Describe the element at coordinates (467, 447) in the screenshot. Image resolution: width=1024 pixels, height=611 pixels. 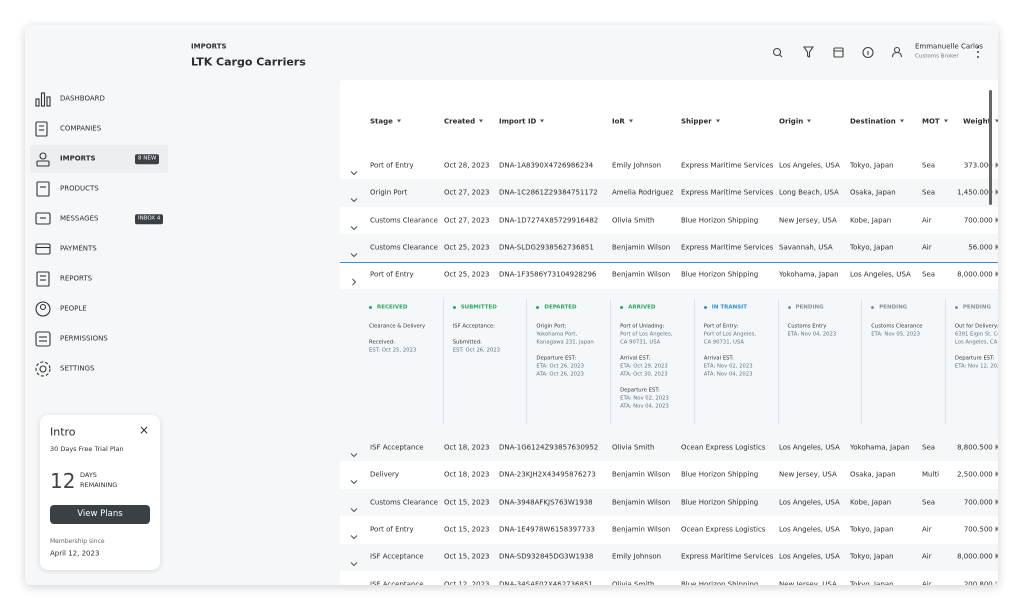
I see `cell: Oct 18, 2023` at that location.